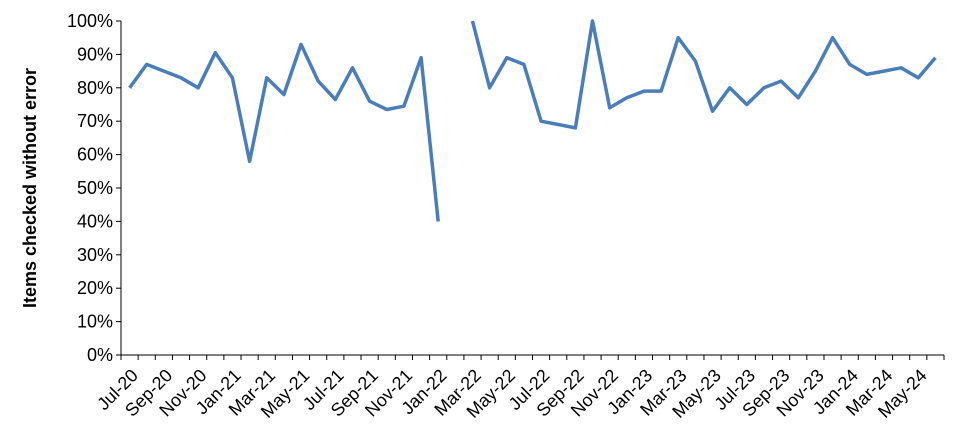  I want to click on y-tick-label: 70%, so click(95, 121).